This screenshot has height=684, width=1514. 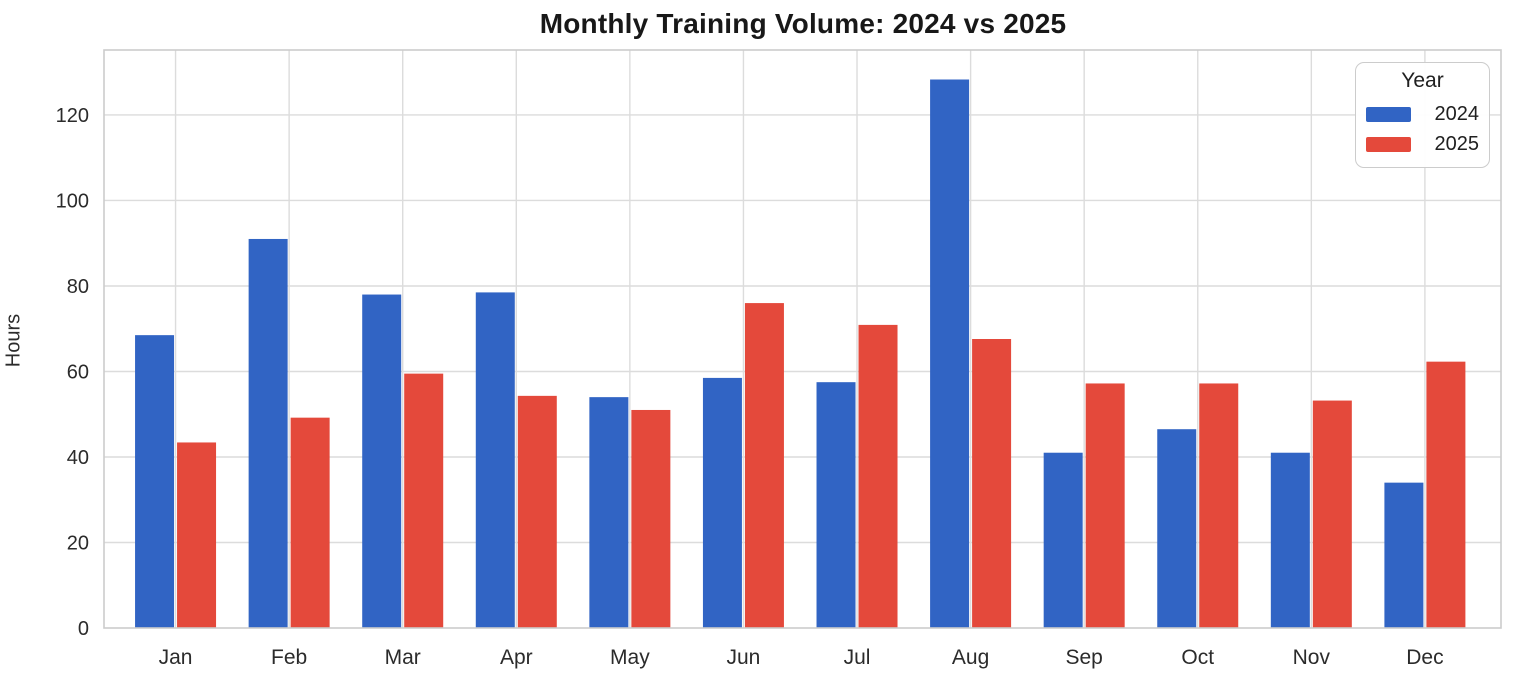 I want to click on y-tick-label-120: 120, so click(x=72, y=116).